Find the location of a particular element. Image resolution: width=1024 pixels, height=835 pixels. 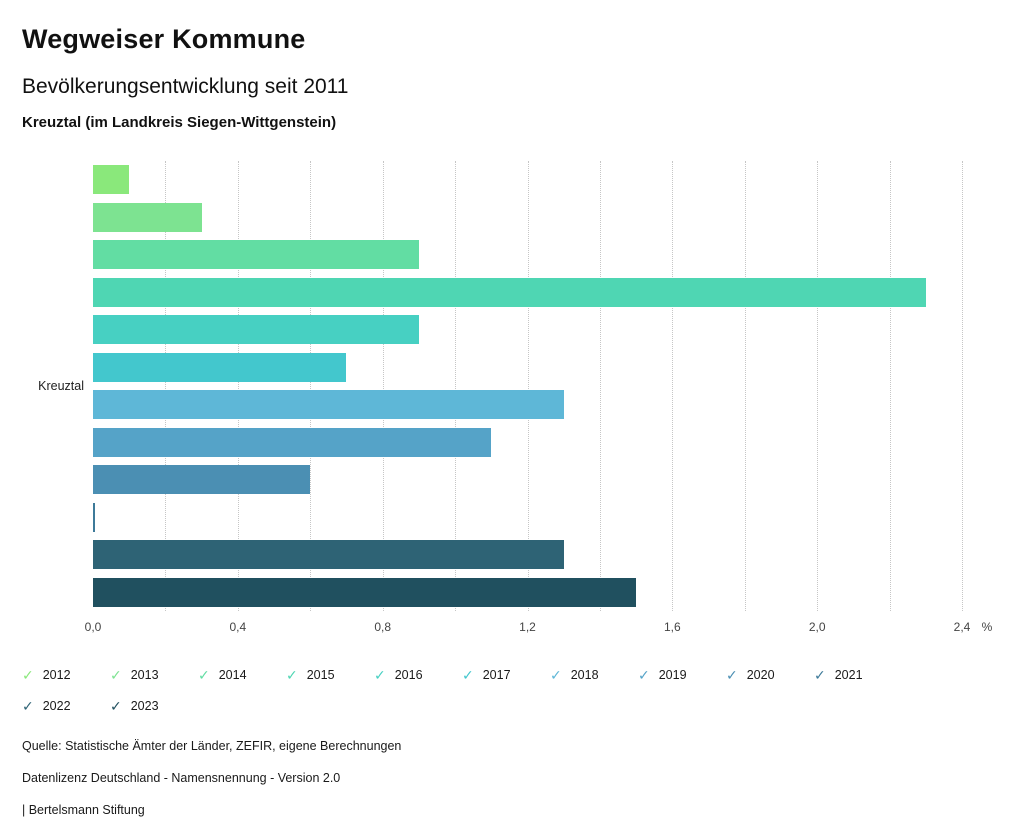

legend-item-2014: ✓ 2014 is located at coordinates (242, 675).